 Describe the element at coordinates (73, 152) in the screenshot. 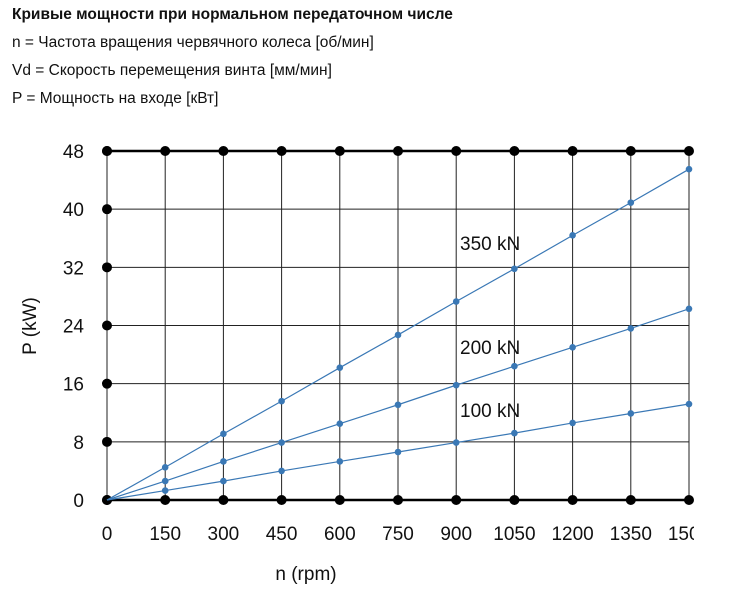

I see `y-tick-label-6: 48` at that location.